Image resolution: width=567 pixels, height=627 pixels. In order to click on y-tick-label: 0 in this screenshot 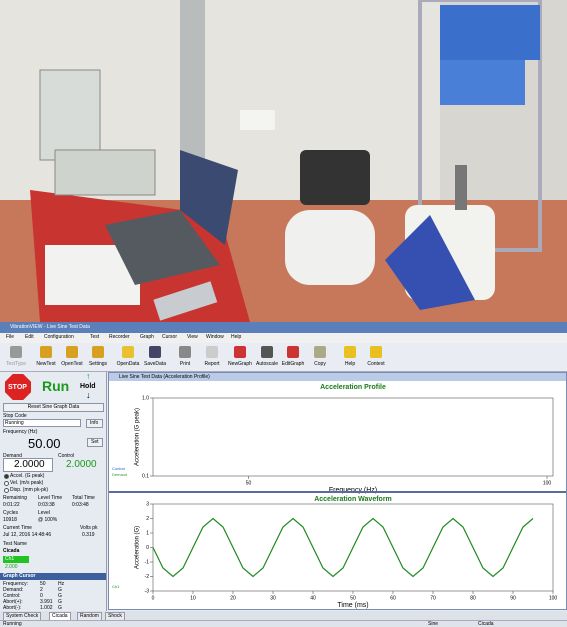, I will do `click(147, 548)`.